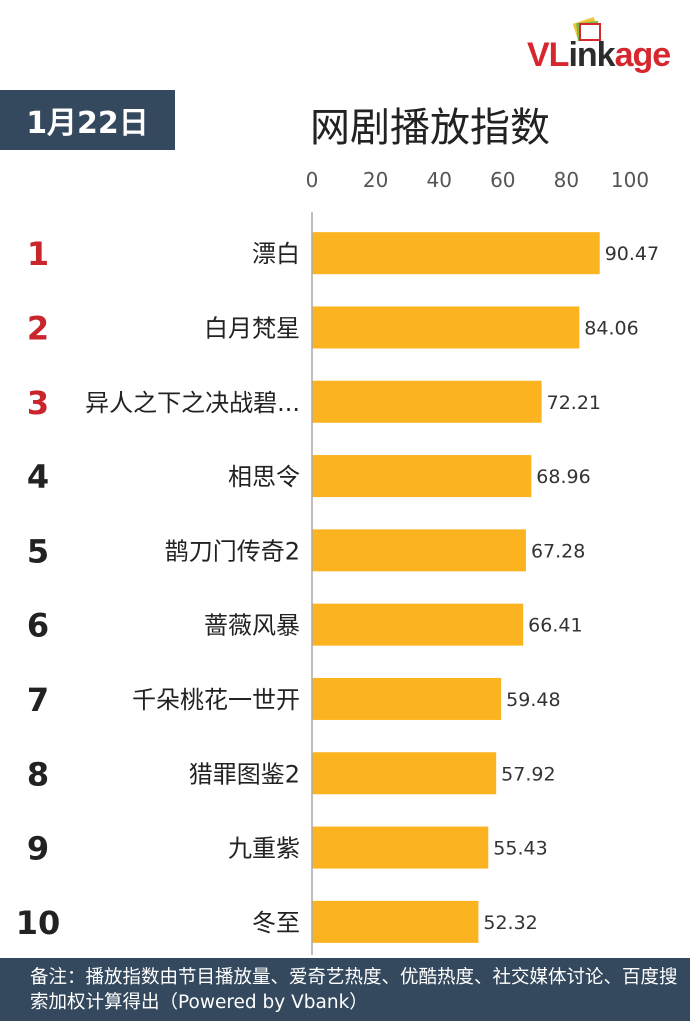 This screenshot has height=1021, width=690. Describe the element at coordinates (528, 774) in the screenshot. I see `data-label: 57.92` at that location.